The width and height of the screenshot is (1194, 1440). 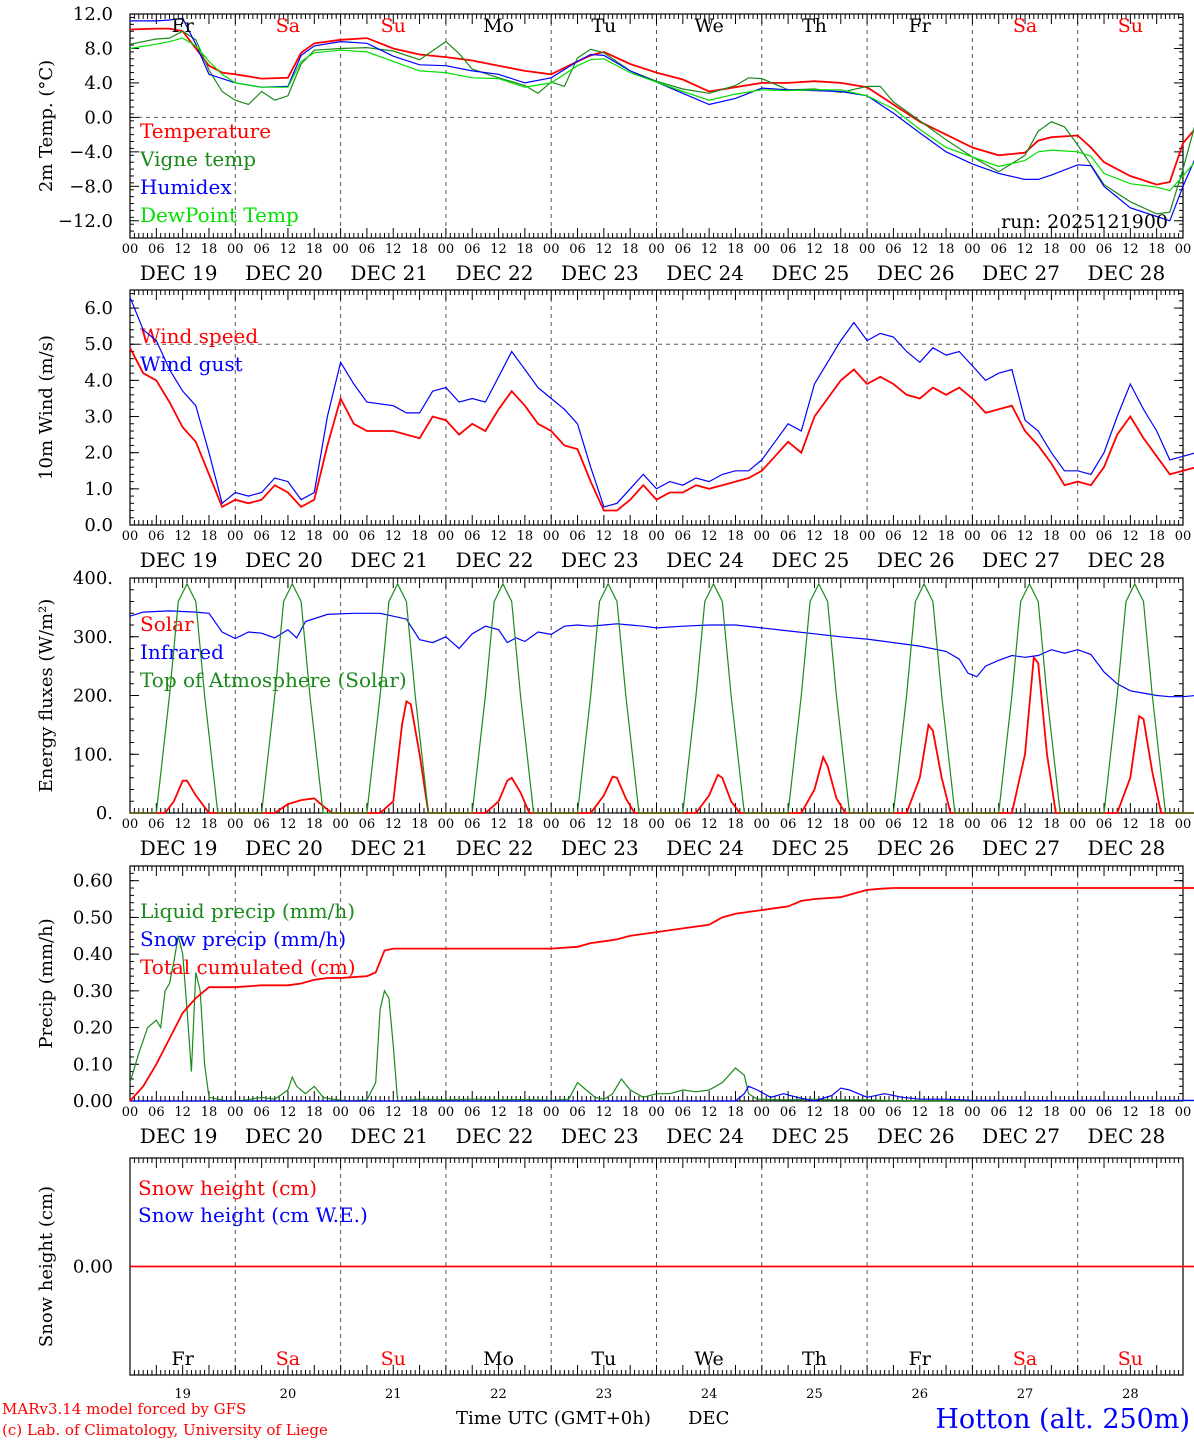 I want to click on legend-entry: Snow precip (mm/h), so click(x=243, y=939).